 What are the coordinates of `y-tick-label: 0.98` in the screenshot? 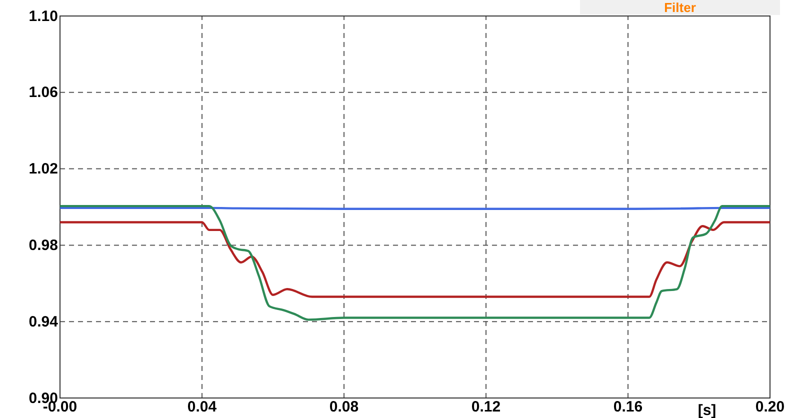 It's located at (43, 245).